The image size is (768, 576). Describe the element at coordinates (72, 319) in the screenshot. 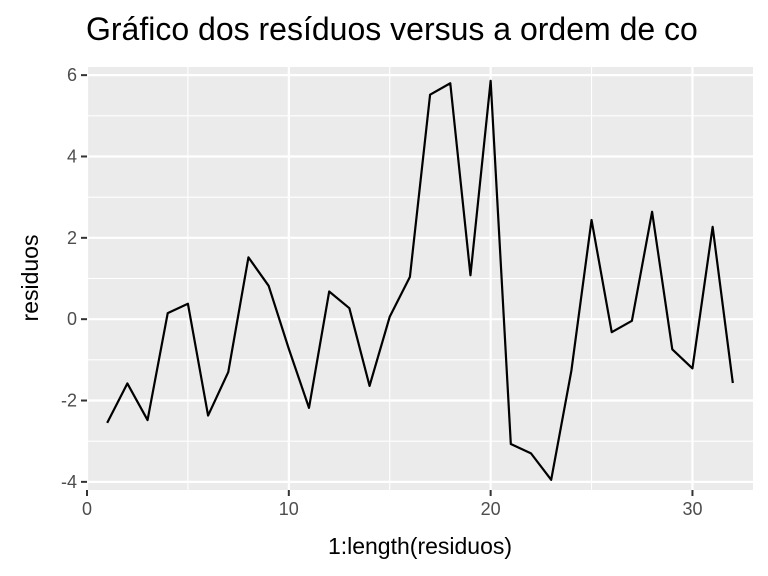

I see `y-tick-label: 0` at that location.